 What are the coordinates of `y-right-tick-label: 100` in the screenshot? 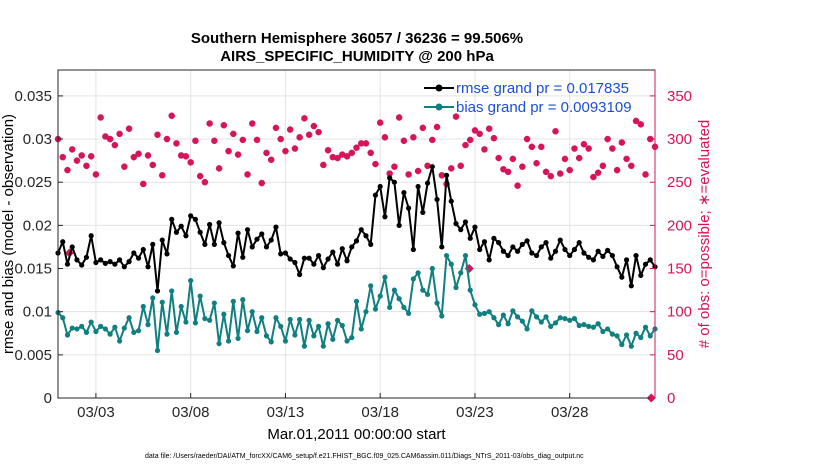 It's located at (679, 312).